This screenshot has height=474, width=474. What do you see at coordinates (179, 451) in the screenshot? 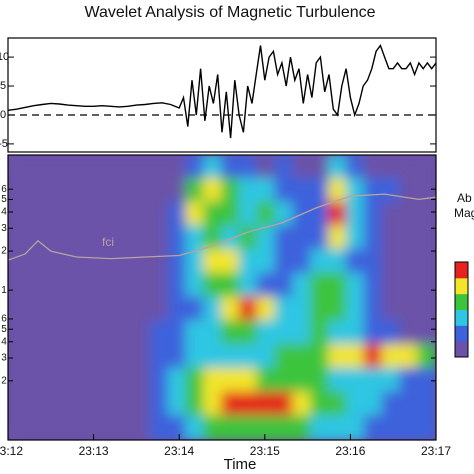
I see `x-tick-label: 23:14` at bounding box center [179, 451].